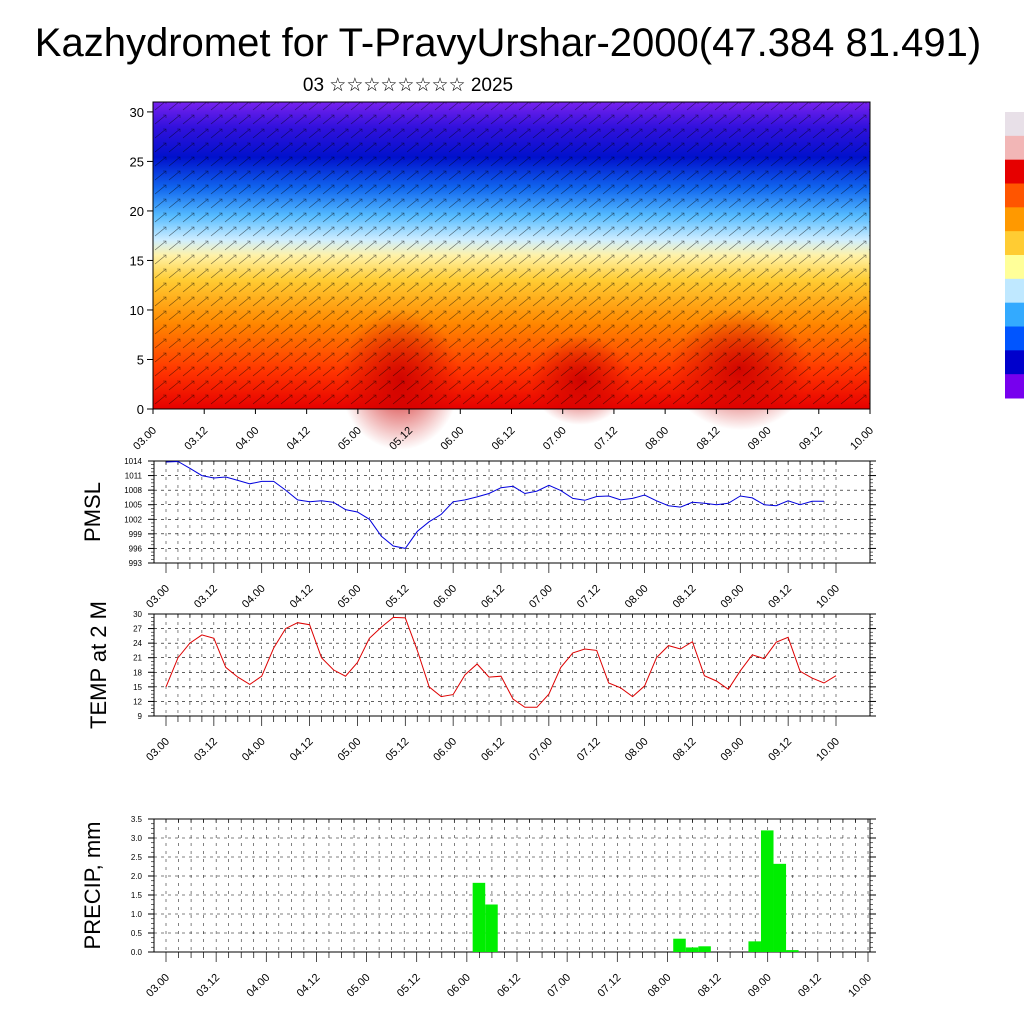  I want to click on cs-x-tick-label: 07.00, so click(555, 439).